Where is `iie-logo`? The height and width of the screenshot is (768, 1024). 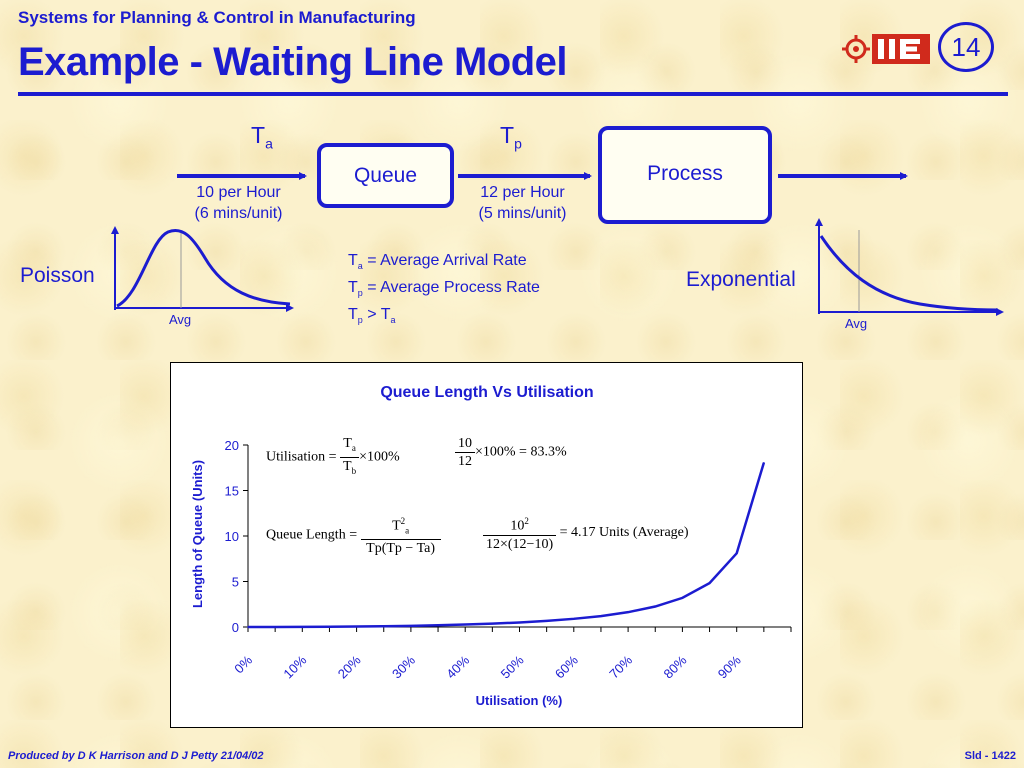 iie-logo is located at coordinates (886, 49).